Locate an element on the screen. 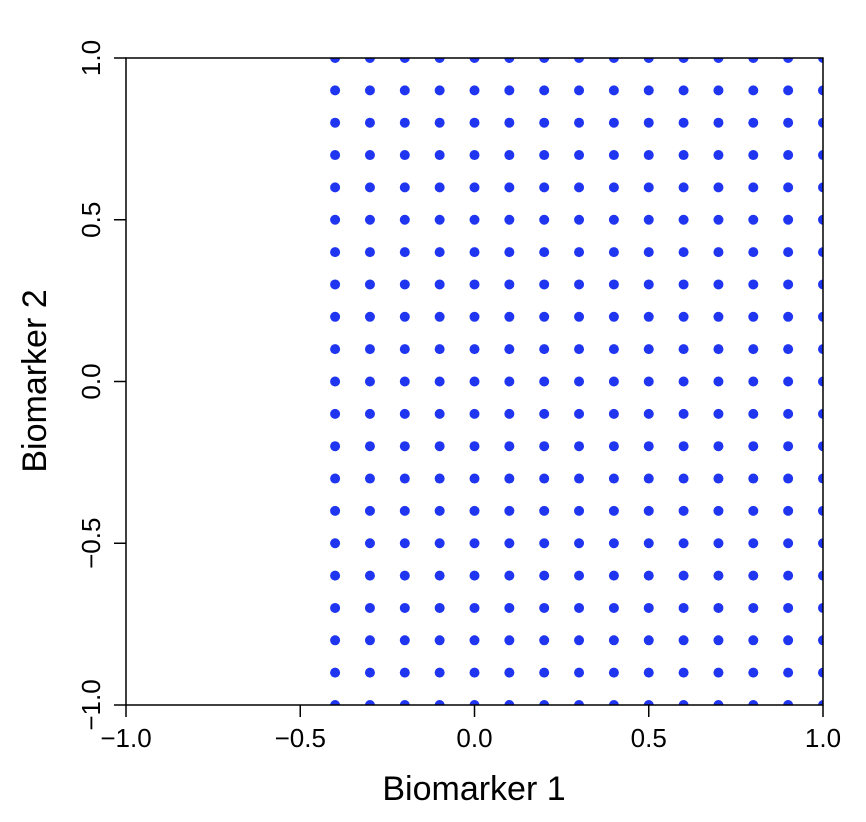 Image resolution: width=866 pixels, height=822 pixels. y-axis-label: Biomarker 2 is located at coordinates (35, 380).